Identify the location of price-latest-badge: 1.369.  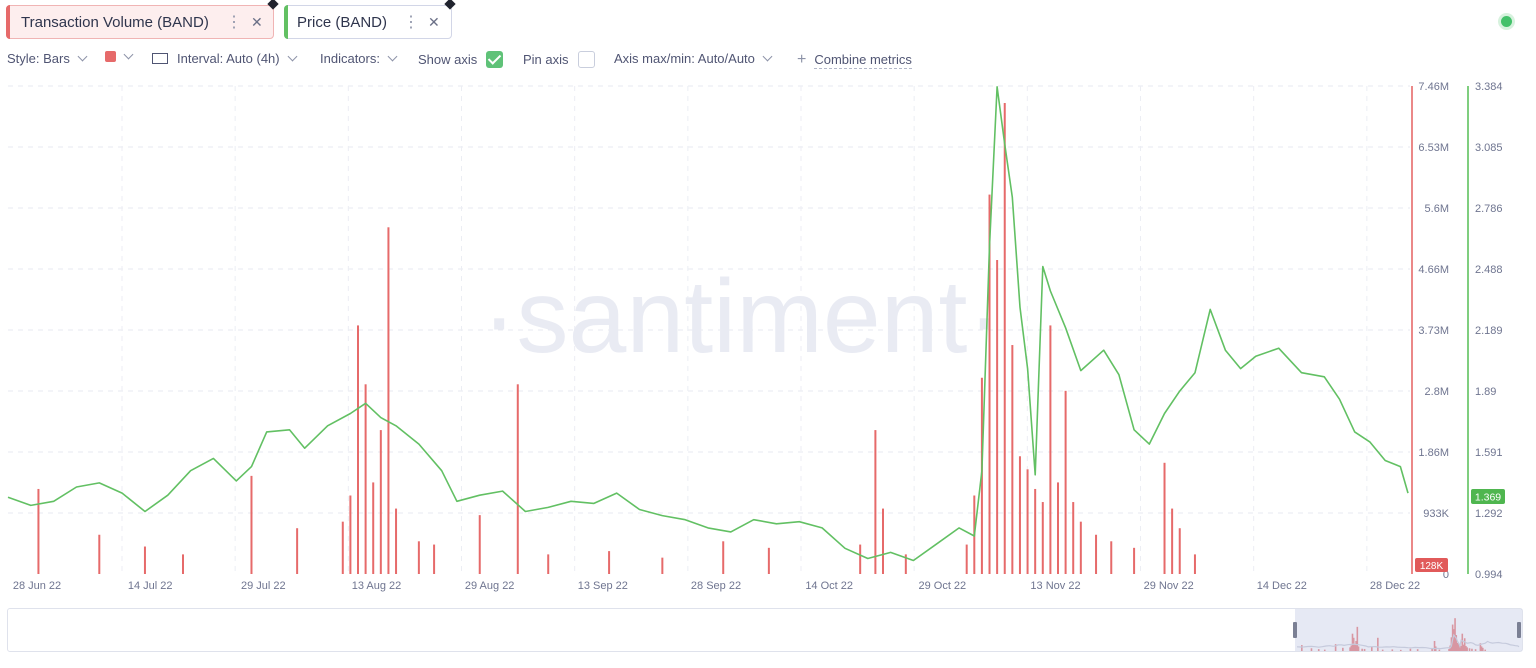
(1488, 496).